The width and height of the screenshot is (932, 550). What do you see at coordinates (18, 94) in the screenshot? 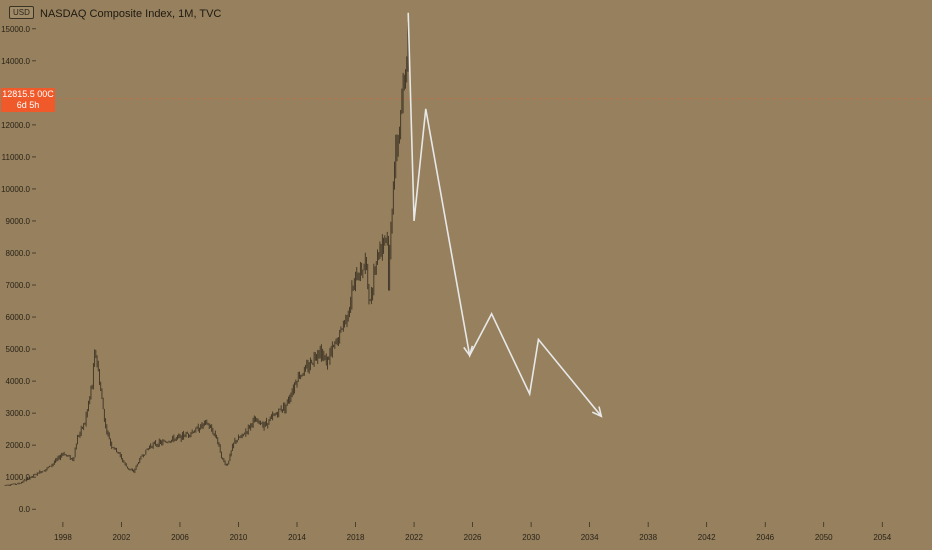
I see `price-tag-price: 12815.5` at bounding box center [18, 94].